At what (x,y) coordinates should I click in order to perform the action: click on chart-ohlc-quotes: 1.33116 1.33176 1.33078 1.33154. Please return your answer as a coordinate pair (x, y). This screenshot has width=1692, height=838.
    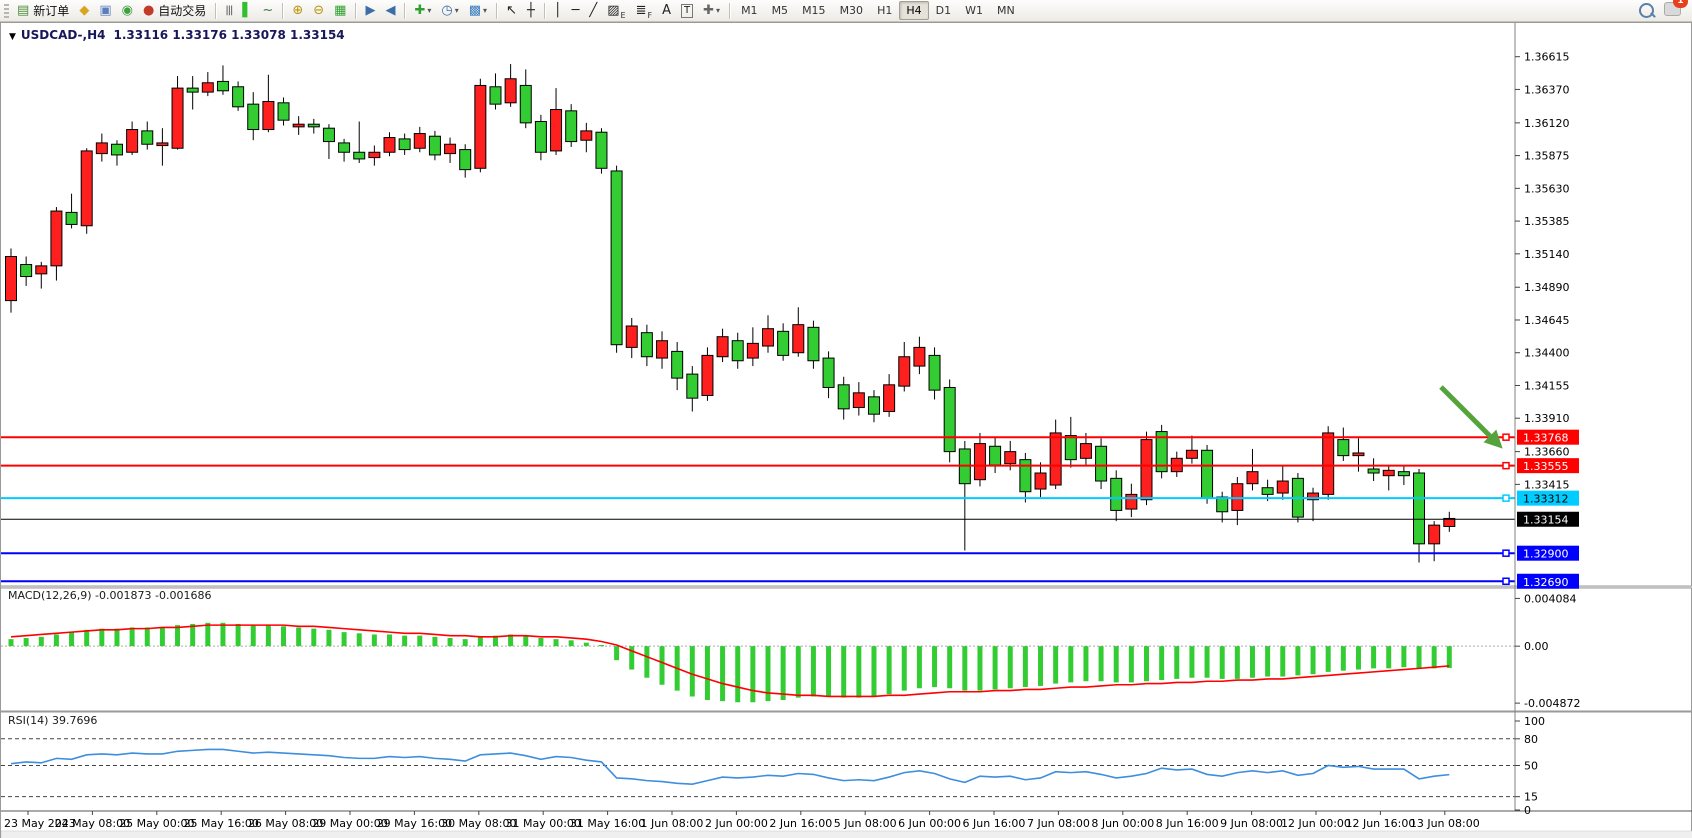
    Looking at the image, I should click on (229, 35).